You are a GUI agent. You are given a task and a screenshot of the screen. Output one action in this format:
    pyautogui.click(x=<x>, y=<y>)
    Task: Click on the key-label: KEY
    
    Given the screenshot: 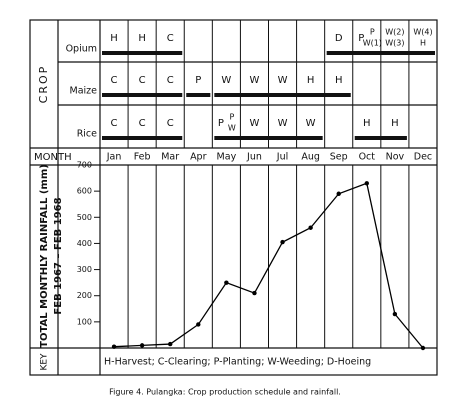 What is the action you would take?
    pyautogui.click(x=45, y=362)
    